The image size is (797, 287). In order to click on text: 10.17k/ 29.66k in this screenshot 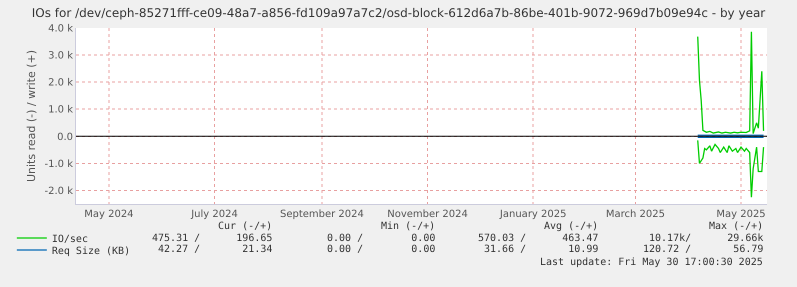, I will do `click(706, 238)`.